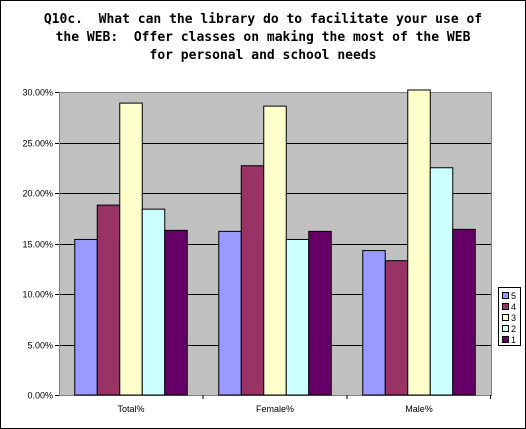 This screenshot has width=526, height=429. What do you see at coordinates (37, 245) in the screenshot?
I see `y-tick-label-3: 15.00%` at bounding box center [37, 245].